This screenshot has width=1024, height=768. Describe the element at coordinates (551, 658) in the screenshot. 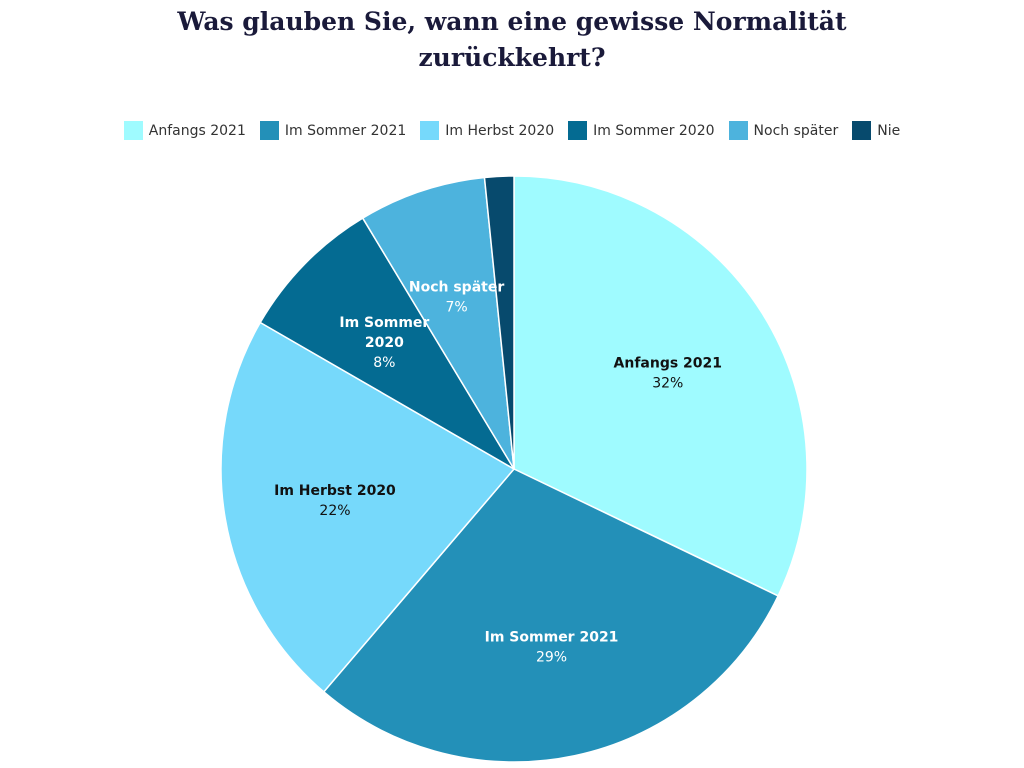

I see `slice-value-label: 29%` at that location.